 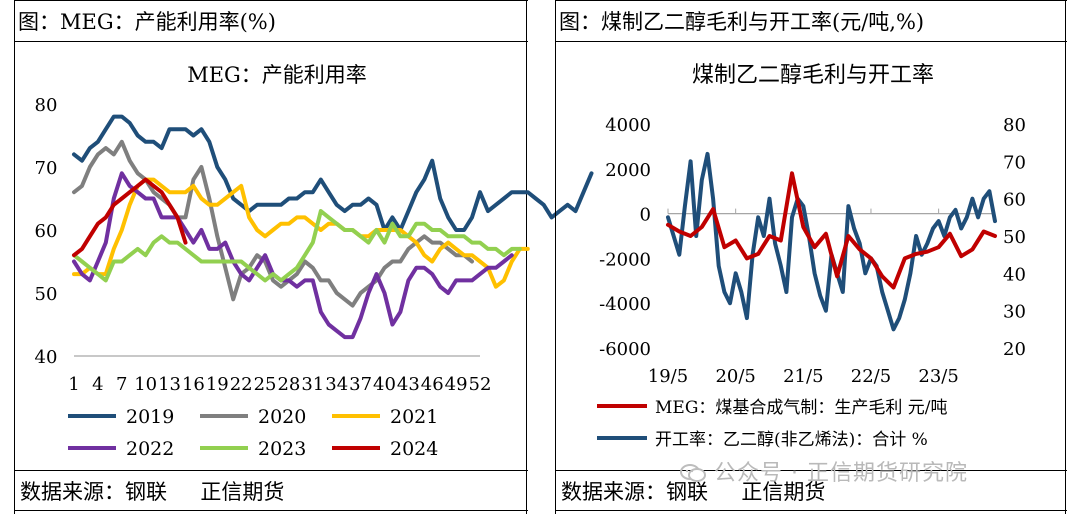 What do you see at coordinates (265, 384) in the screenshot?
I see `x-tick-label: 25` at bounding box center [265, 384].